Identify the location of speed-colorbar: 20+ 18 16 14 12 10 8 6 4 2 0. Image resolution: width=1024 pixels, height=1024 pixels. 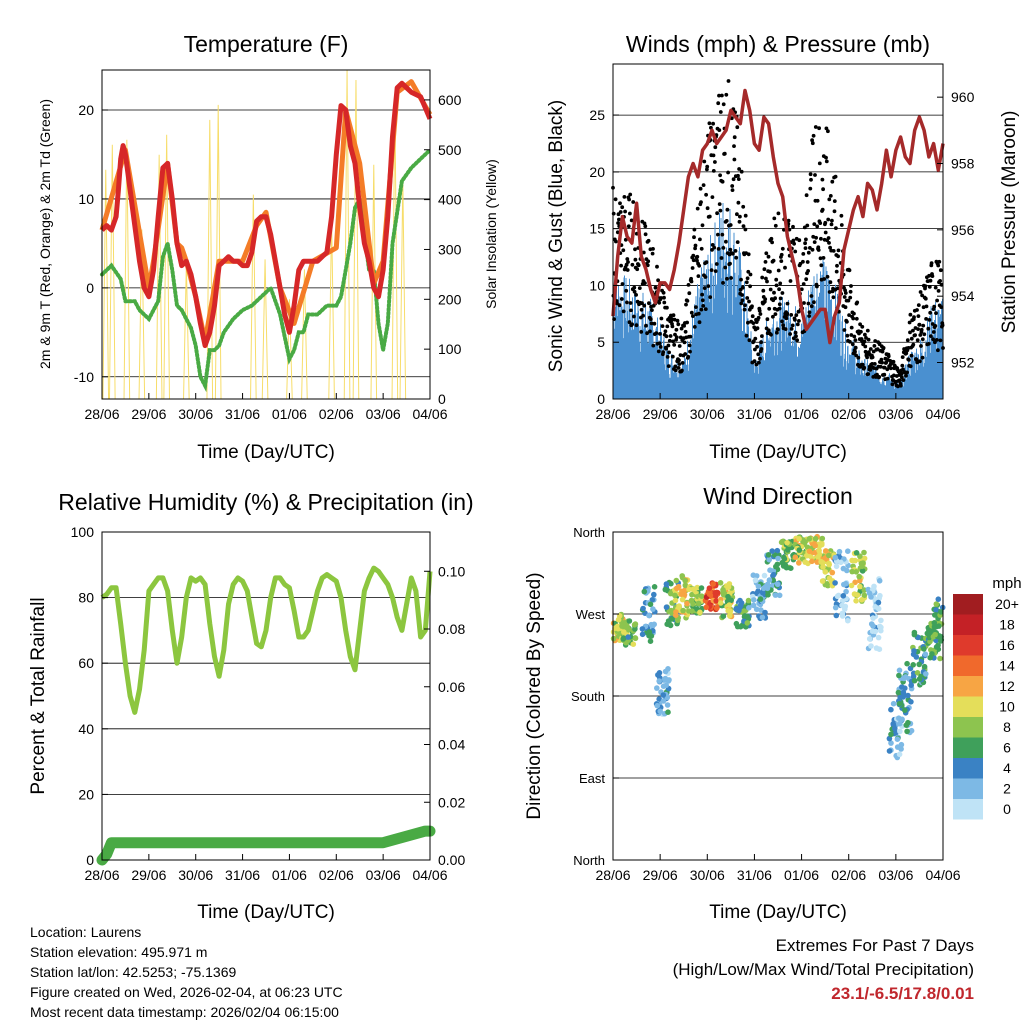
(986, 707).